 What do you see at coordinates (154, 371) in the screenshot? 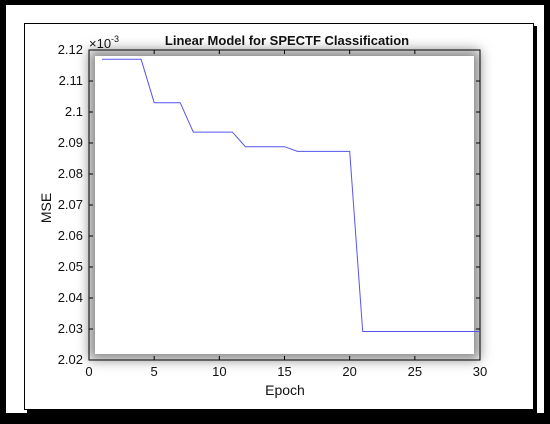
I see `x-tick-label: 5` at bounding box center [154, 371].